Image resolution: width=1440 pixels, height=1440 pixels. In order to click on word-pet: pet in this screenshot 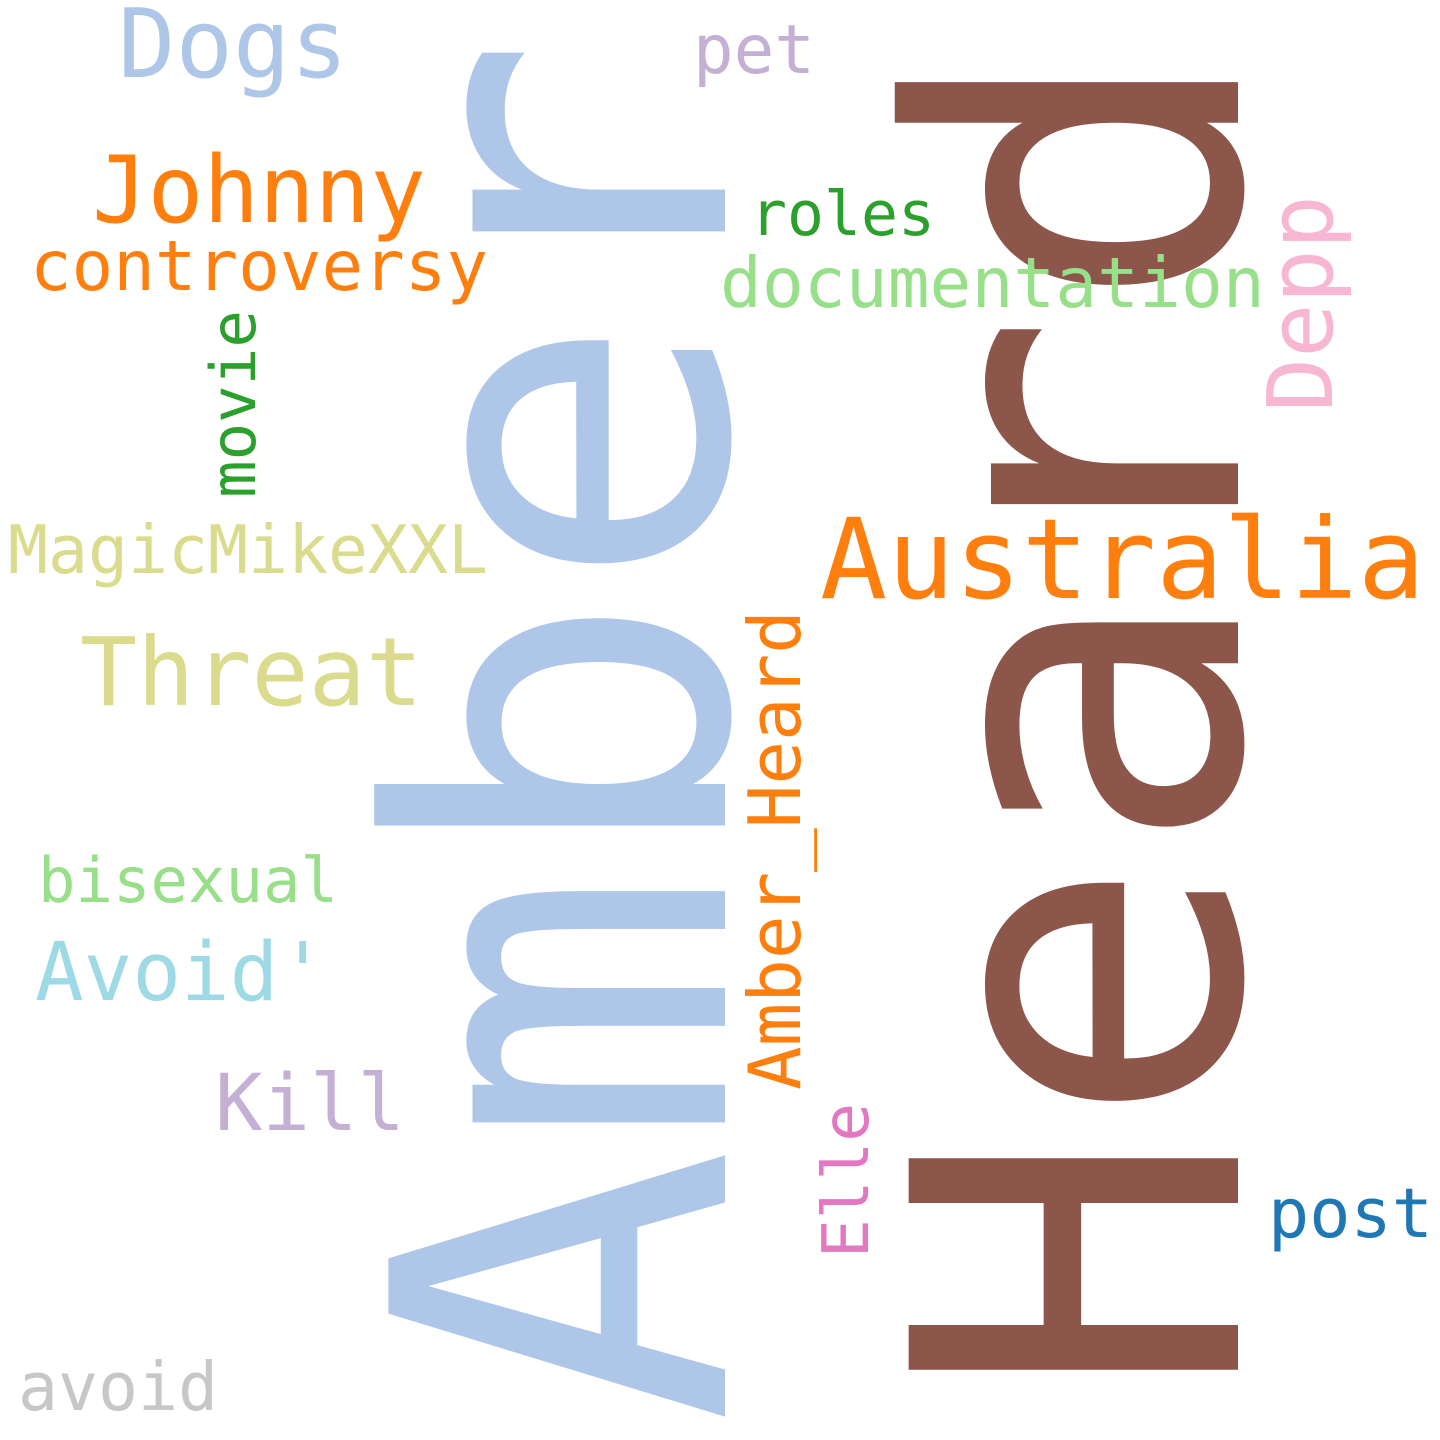, I will do `click(754, 49)`.